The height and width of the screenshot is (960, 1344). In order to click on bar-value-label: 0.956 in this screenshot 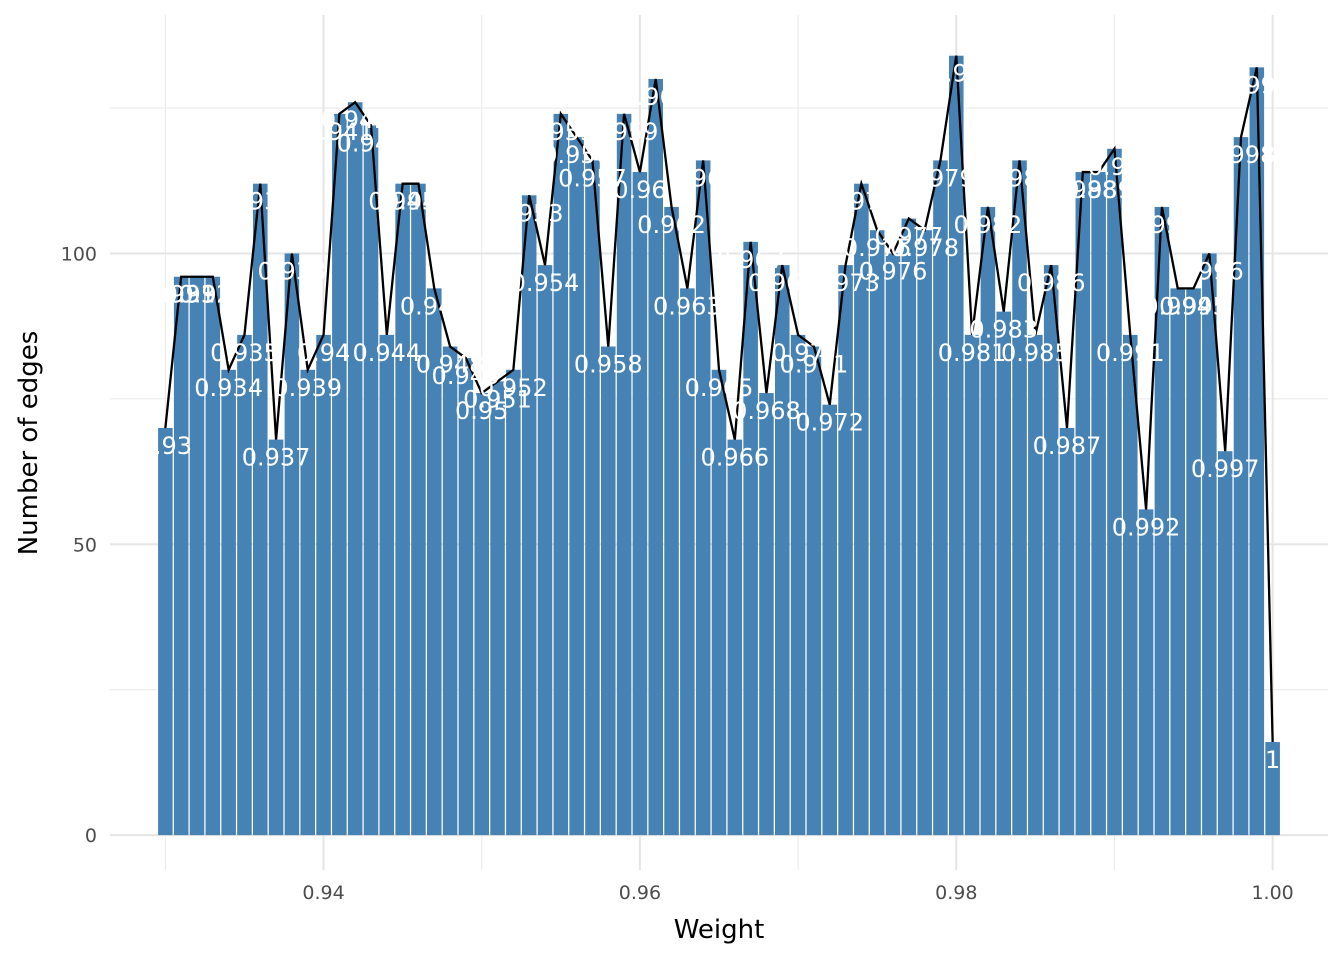, I will do `click(576, 155)`.